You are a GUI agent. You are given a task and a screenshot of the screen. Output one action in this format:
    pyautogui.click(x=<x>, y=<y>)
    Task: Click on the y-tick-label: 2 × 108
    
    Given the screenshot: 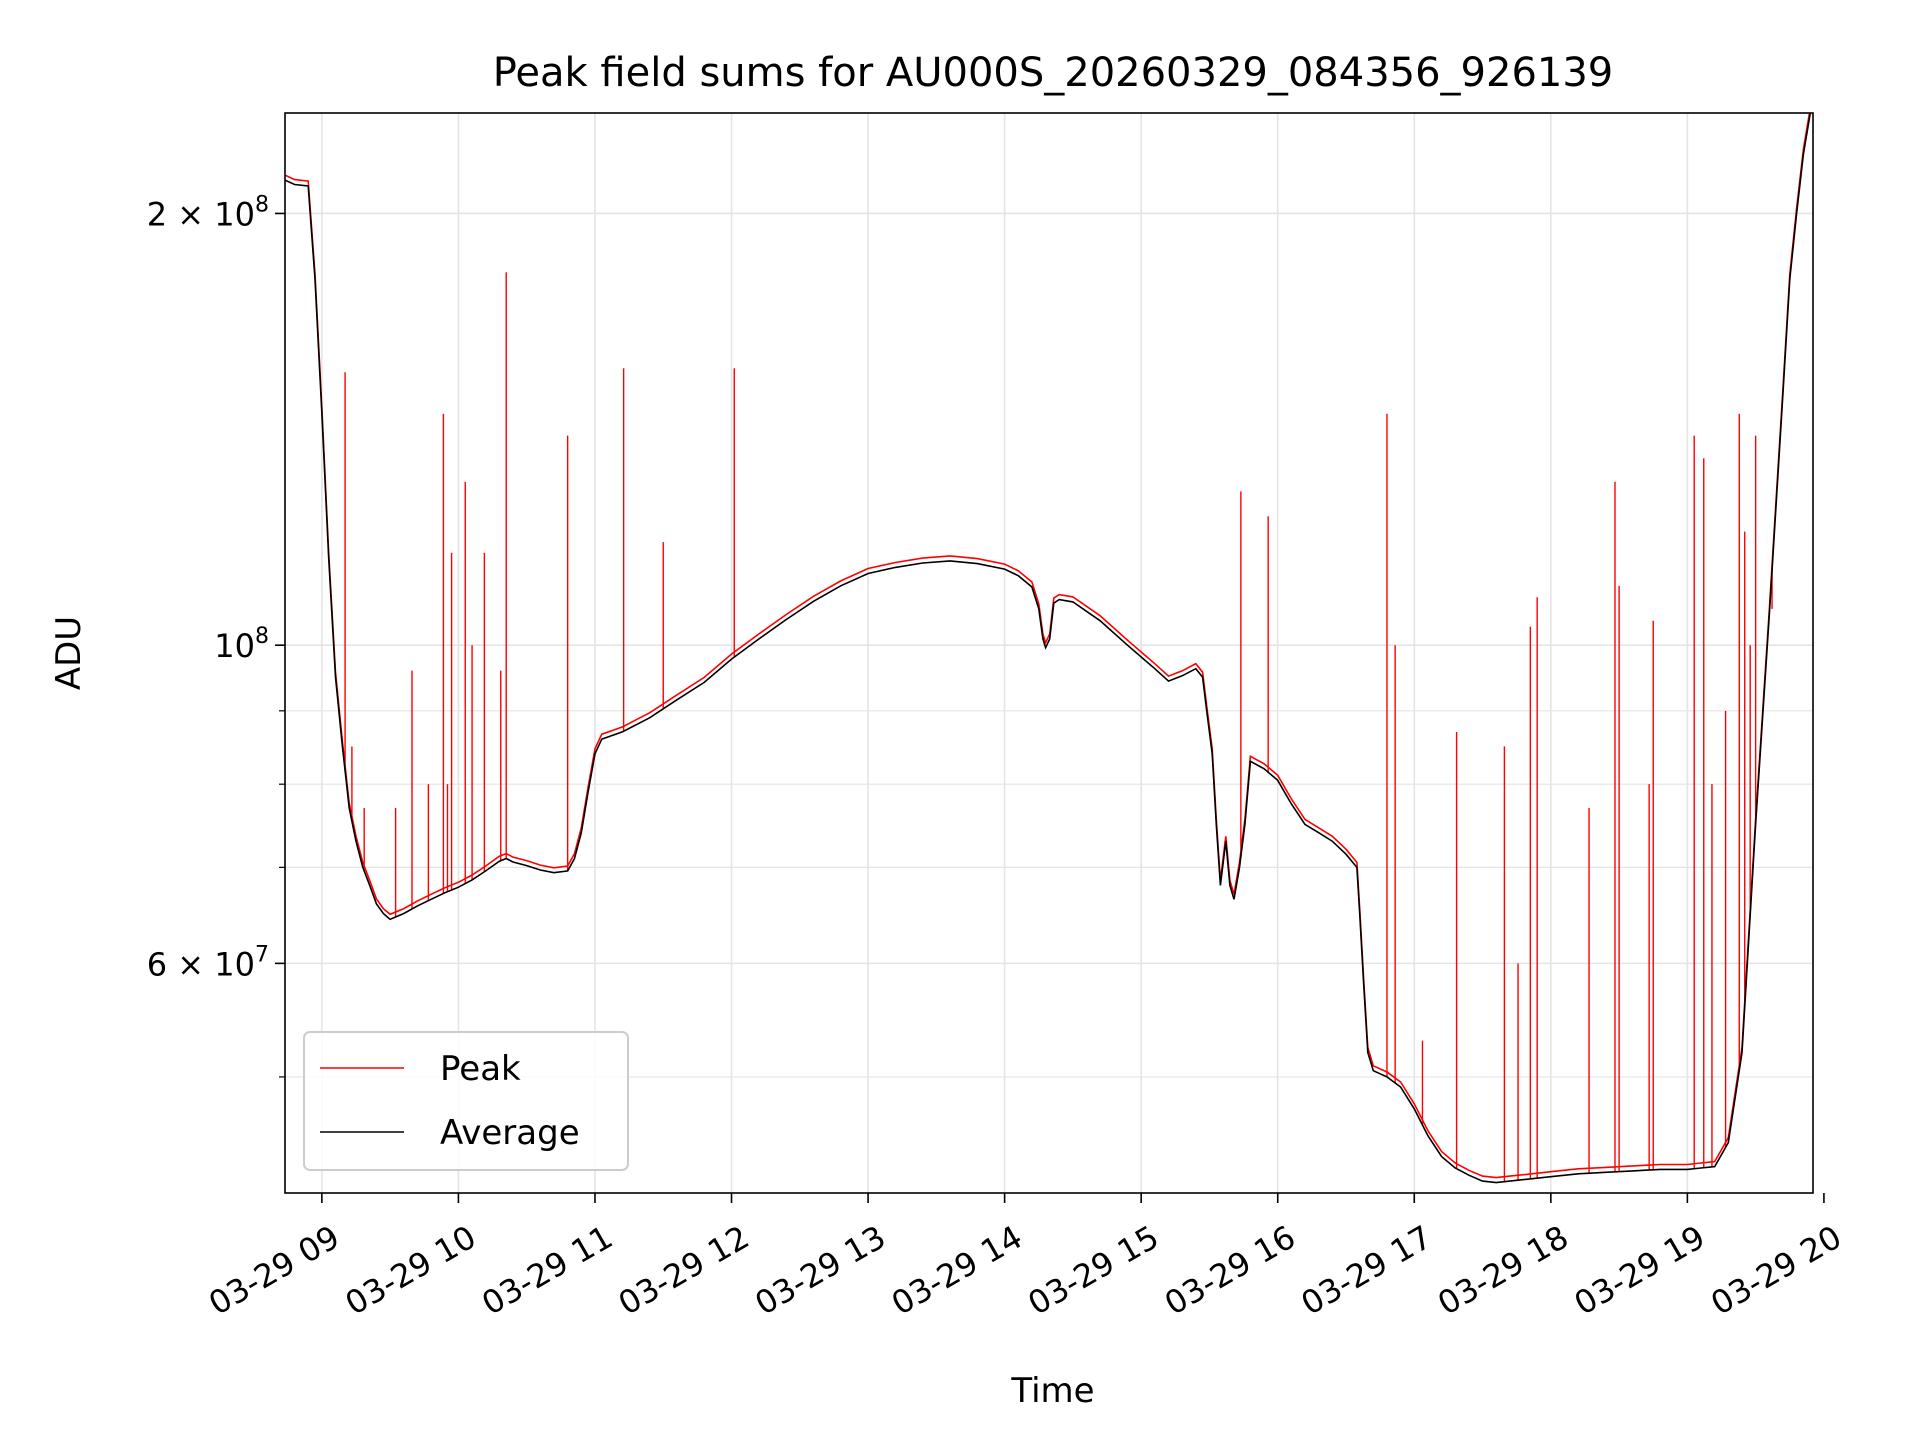 What is the action you would take?
    pyautogui.click(x=208, y=212)
    